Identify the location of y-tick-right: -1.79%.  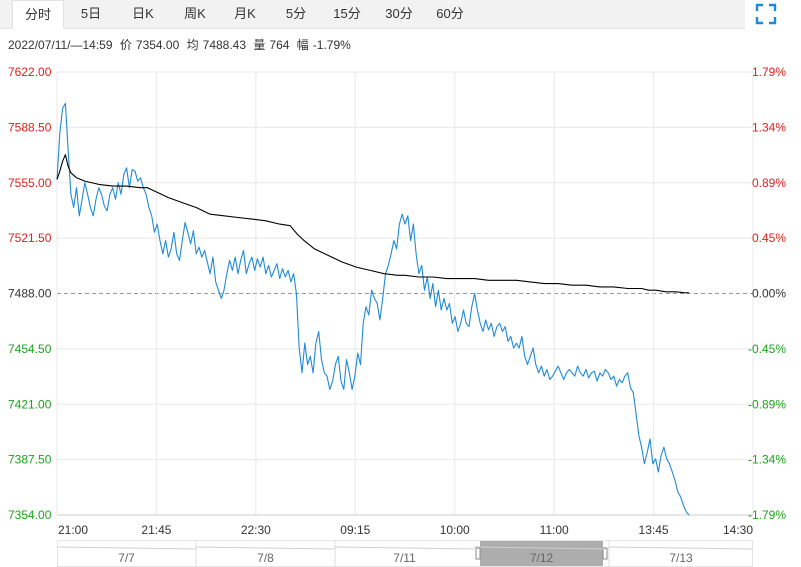
(767, 515).